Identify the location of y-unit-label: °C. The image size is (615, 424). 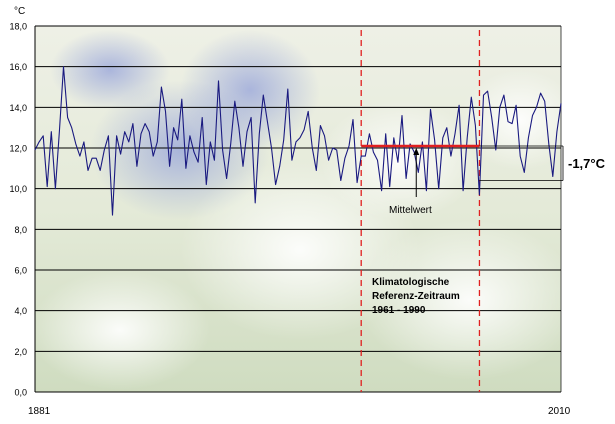
(19, 11).